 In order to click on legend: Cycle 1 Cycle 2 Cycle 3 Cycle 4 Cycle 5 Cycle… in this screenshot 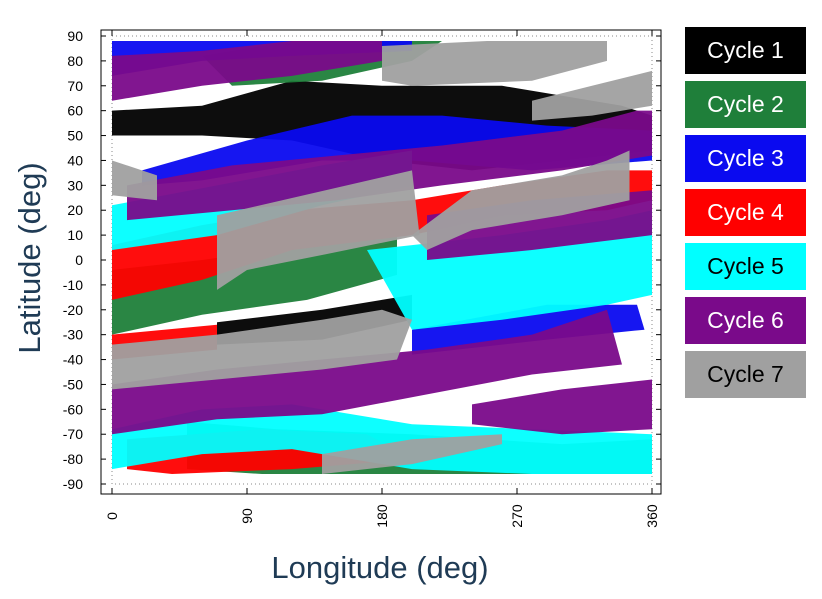, I will do `click(745, 216)`.